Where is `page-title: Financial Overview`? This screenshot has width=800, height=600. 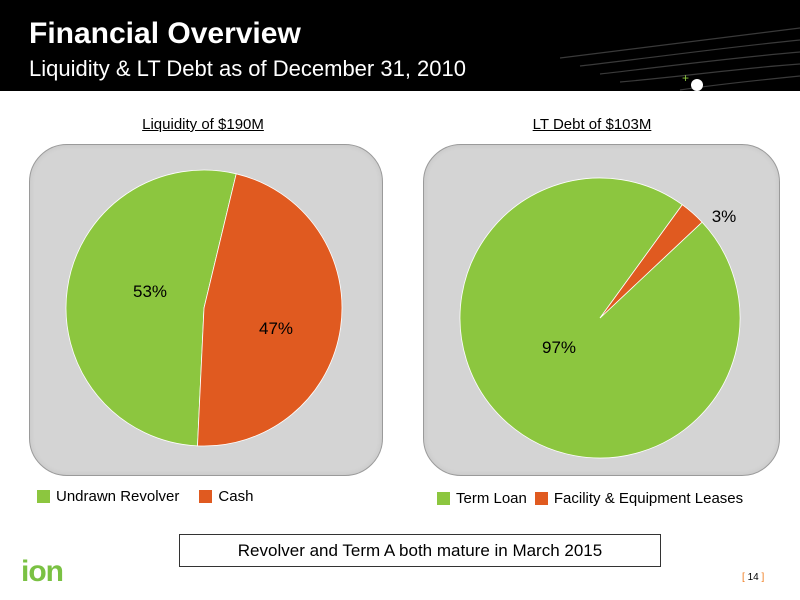 page-title: Financial Overview is located at coordinates (165, 33).